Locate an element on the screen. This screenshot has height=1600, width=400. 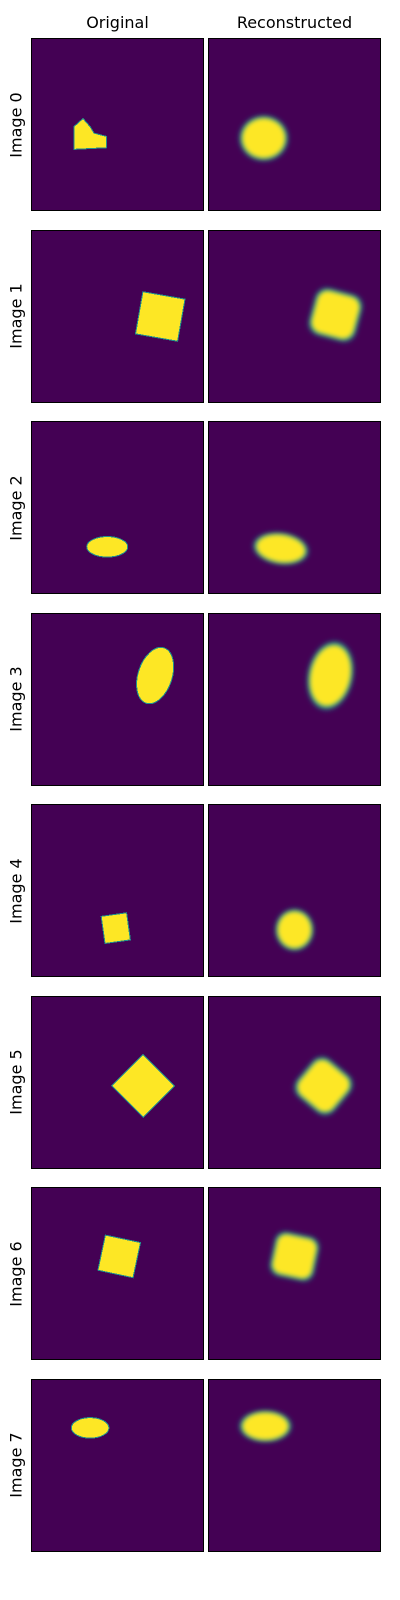
row-label-text: Image 5 is located at coordinates (16, 1082).